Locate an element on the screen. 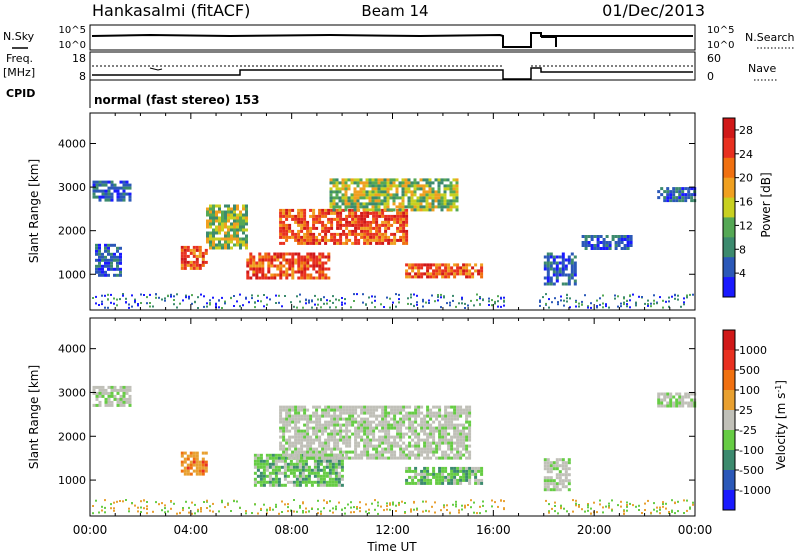 This screenshot has width=800, height=554. noise-tick-bottom: 10^0 is located at coordinates (72, 45).